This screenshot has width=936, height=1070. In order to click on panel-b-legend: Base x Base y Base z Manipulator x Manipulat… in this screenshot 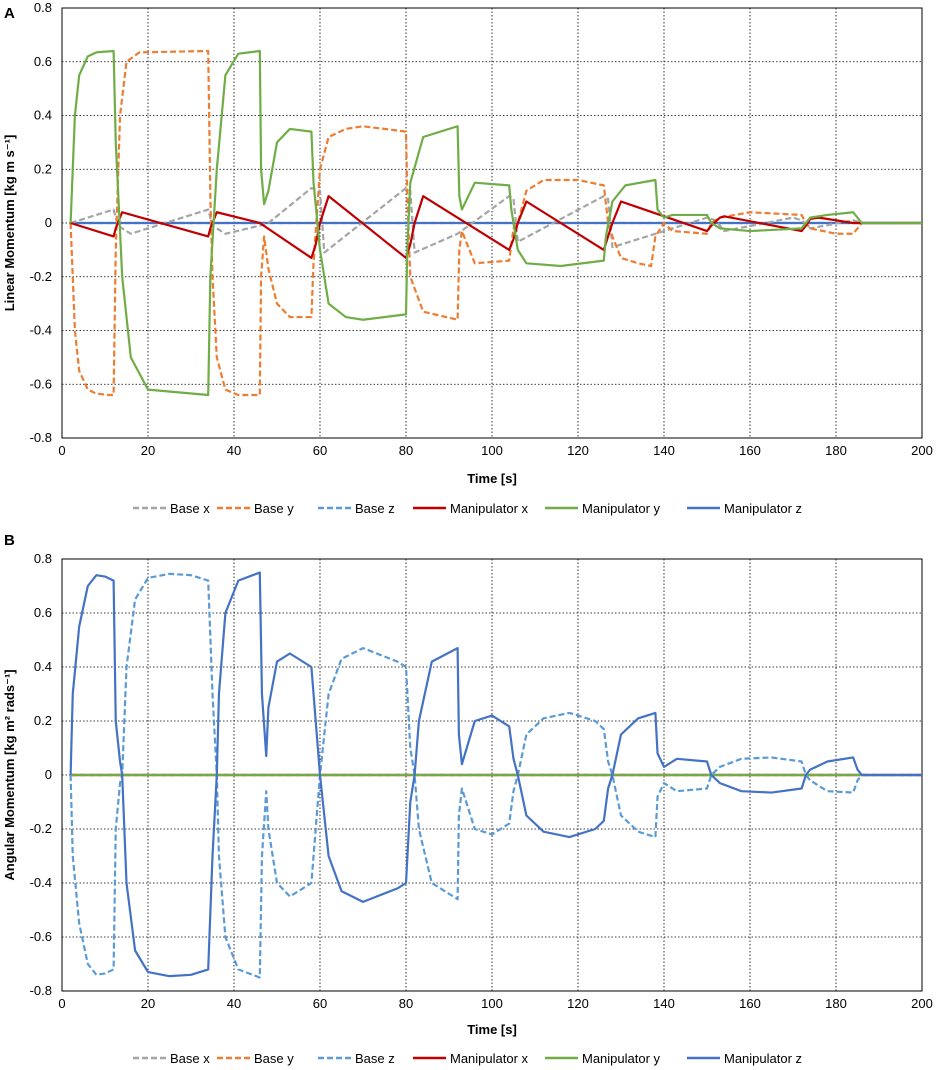, I will do `click(467, 1058)`.